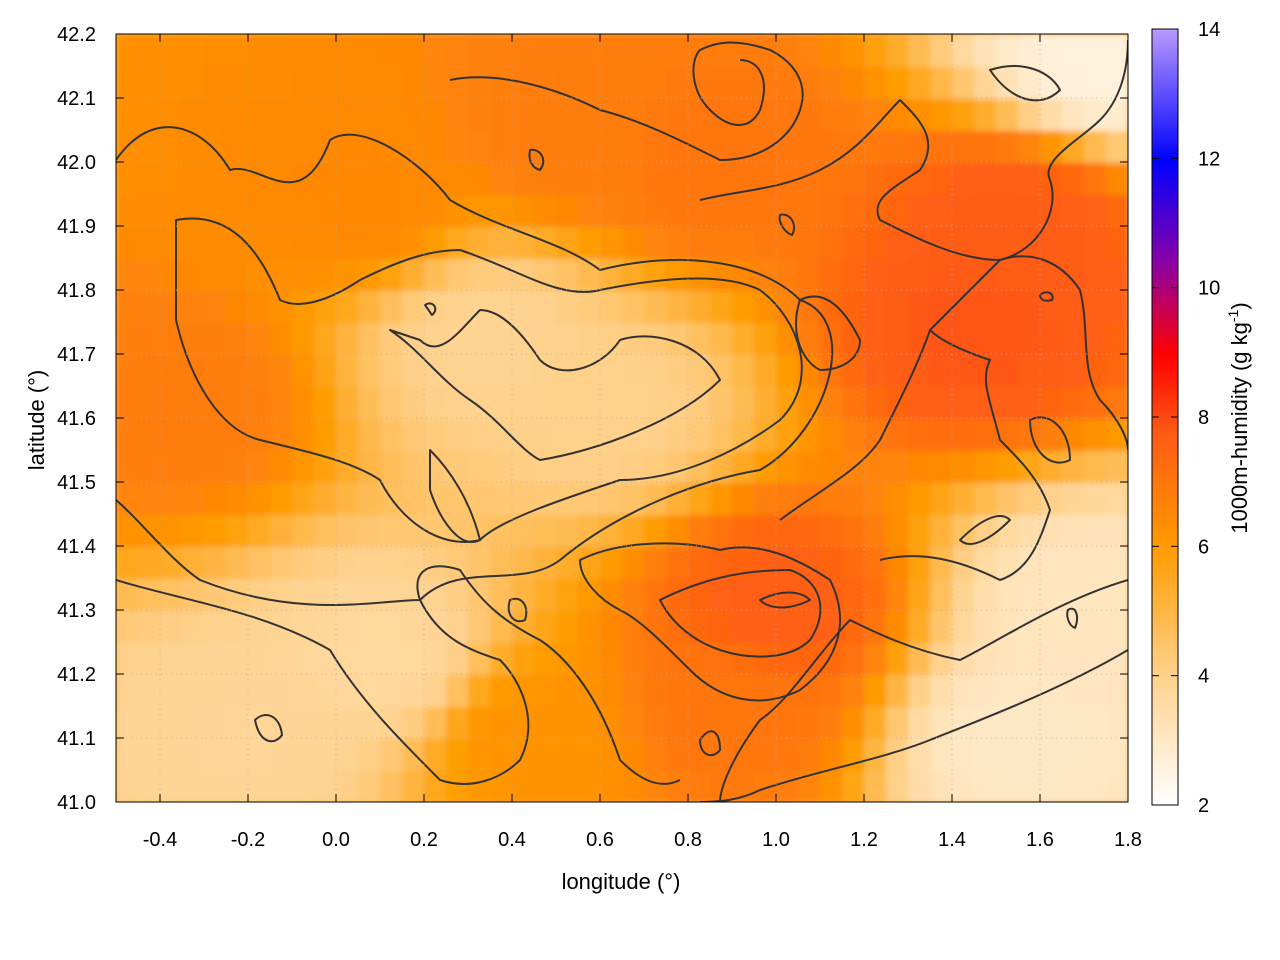  Describe the element at coordinates (76, 803) in the screenshot. I see `y-tick-label: 41.0` at that location.